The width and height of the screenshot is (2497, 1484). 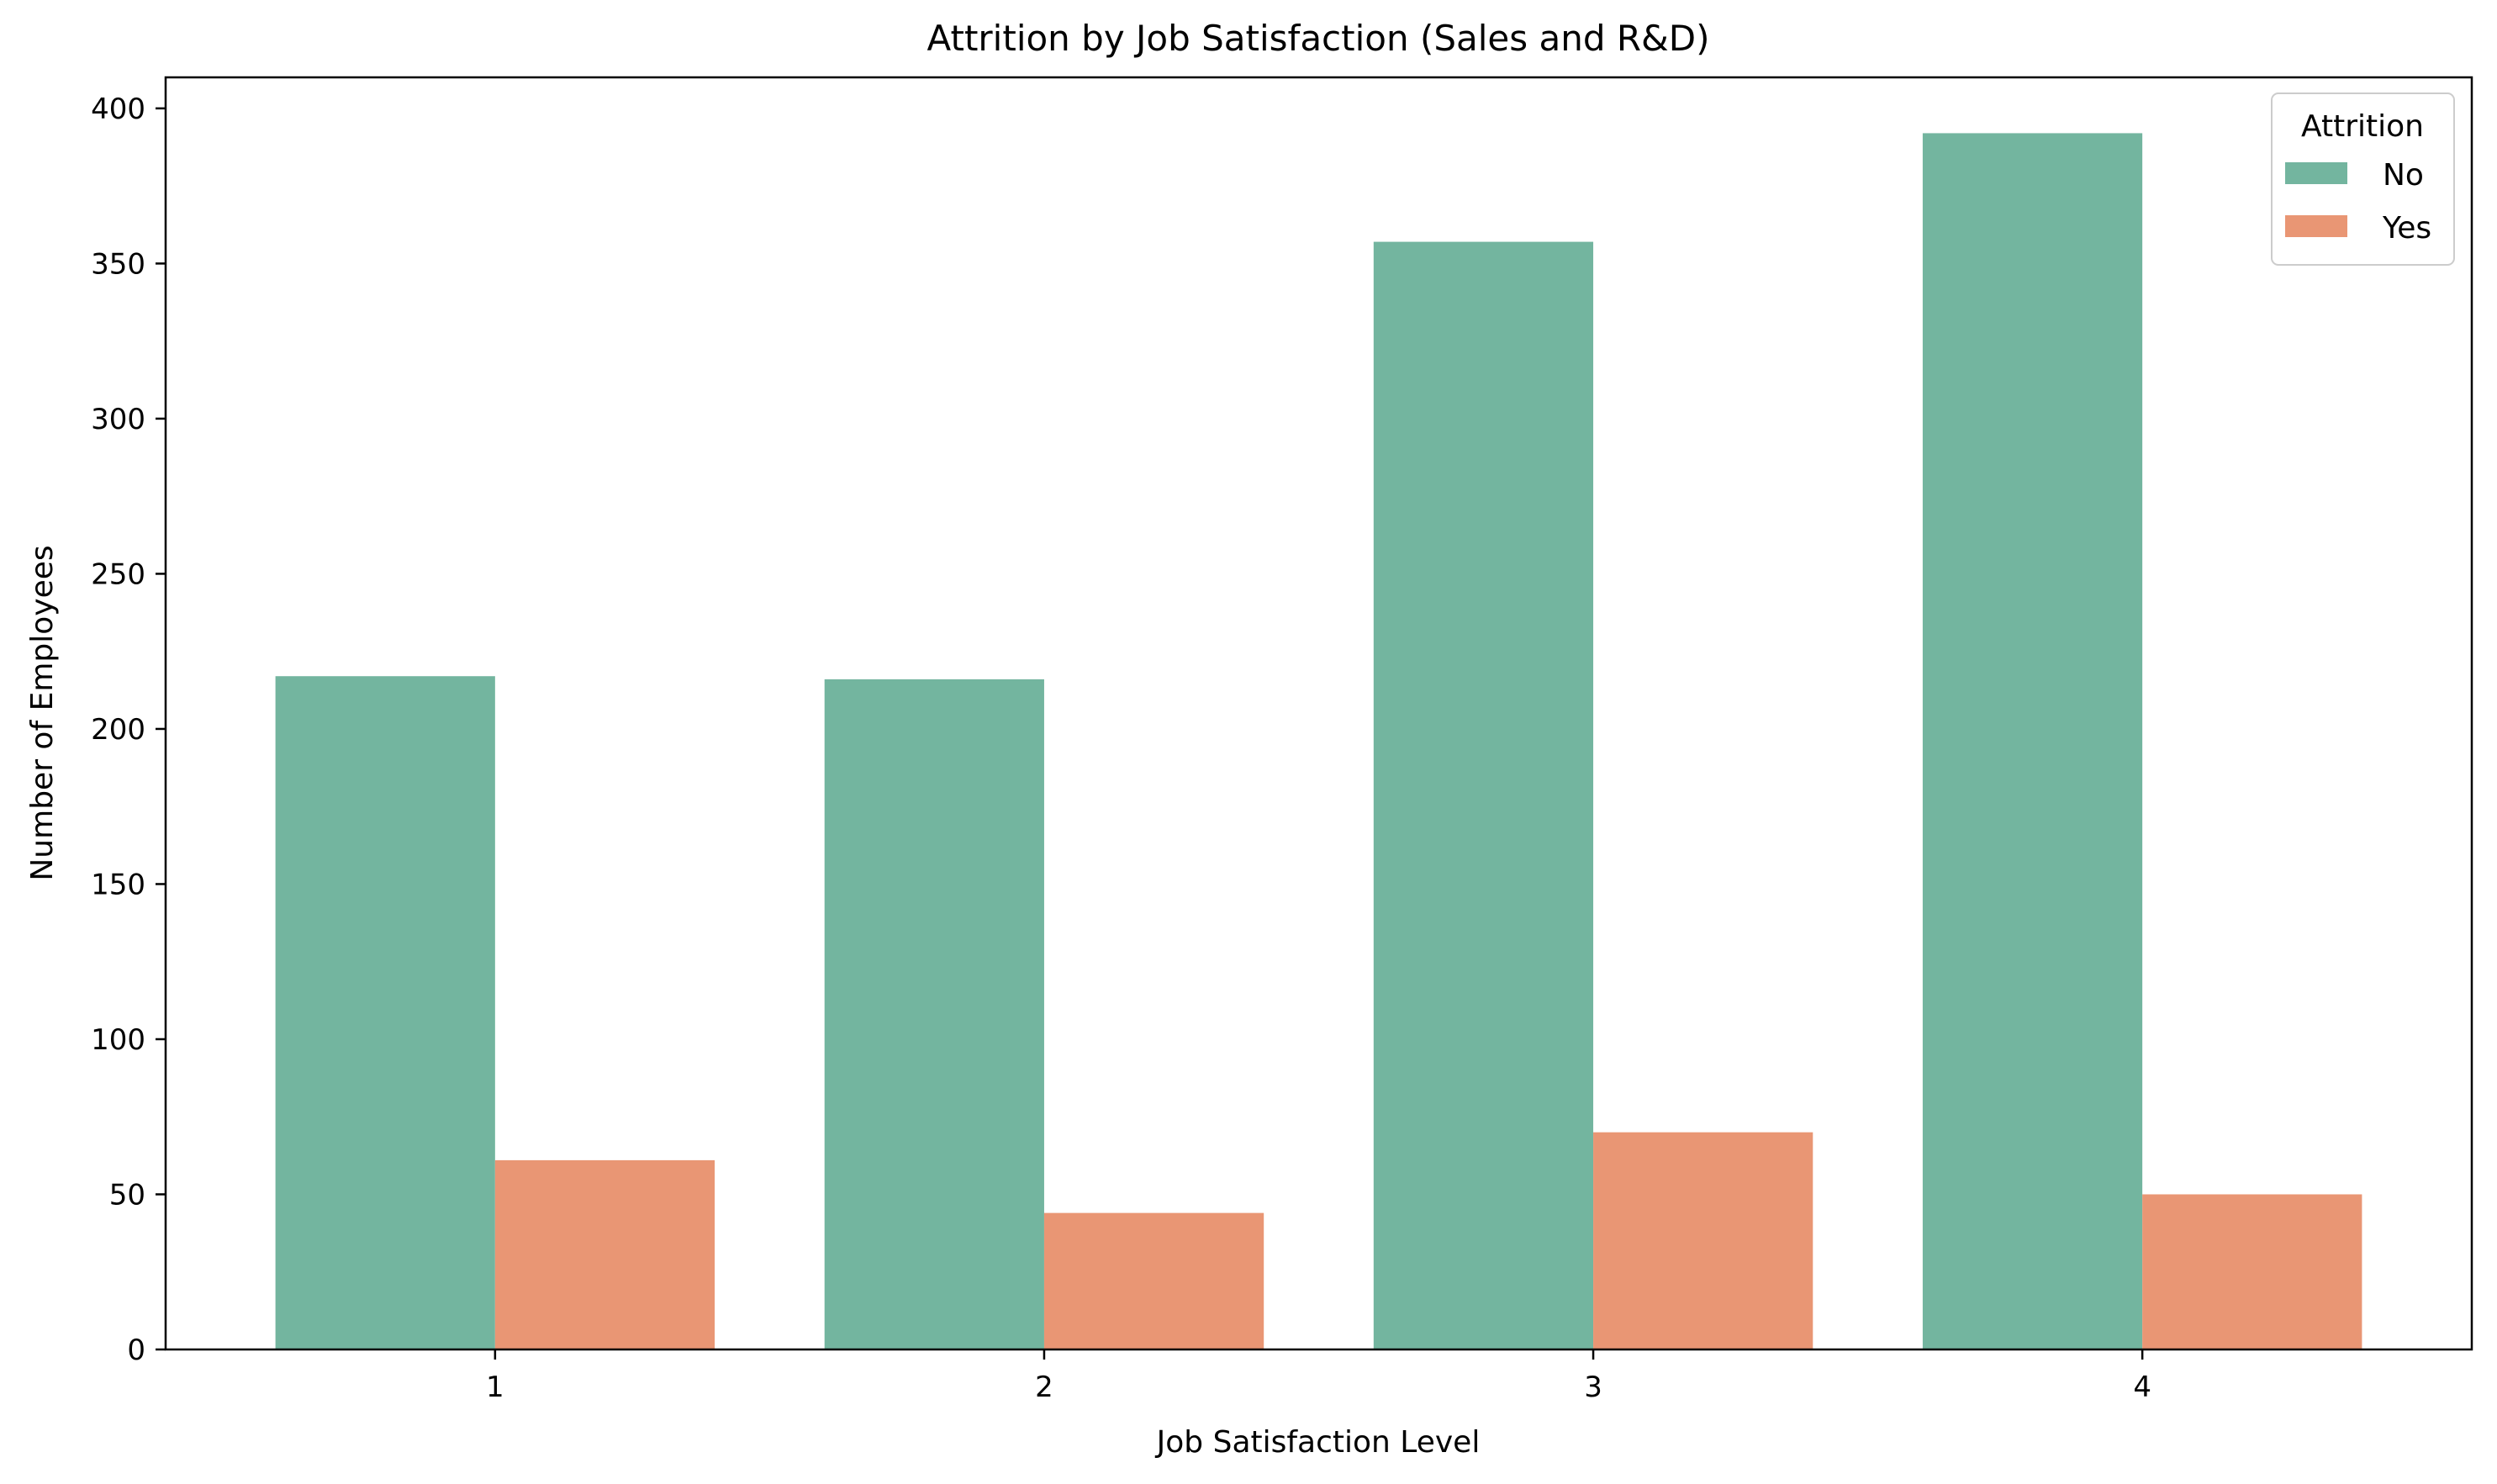 I want to click on y-tick-label: 250, so click(x=118, y=574).